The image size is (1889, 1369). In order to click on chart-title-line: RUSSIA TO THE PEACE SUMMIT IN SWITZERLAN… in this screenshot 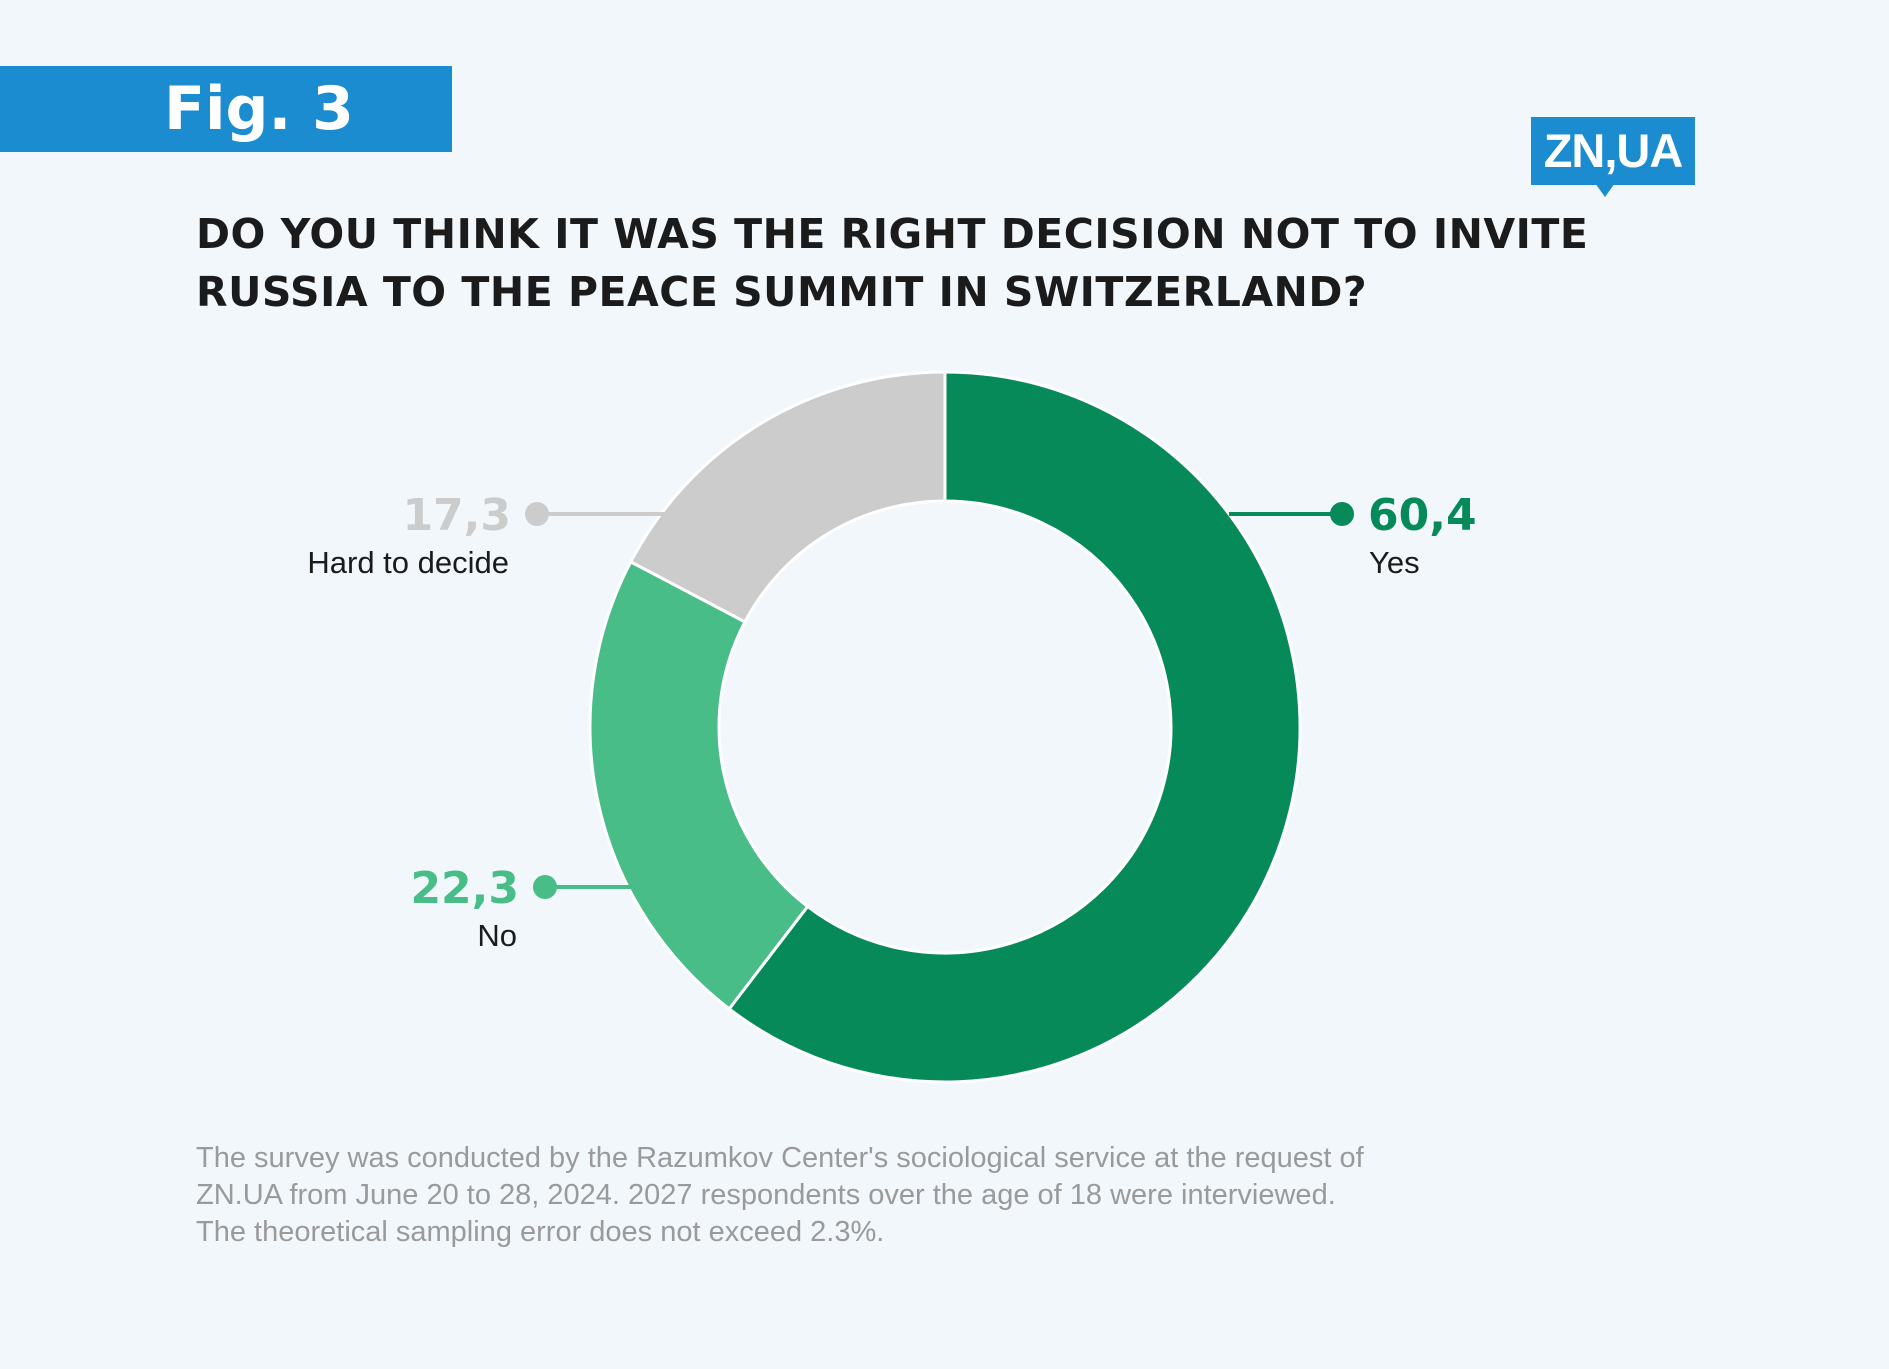, I will do `click(782, 292)`.